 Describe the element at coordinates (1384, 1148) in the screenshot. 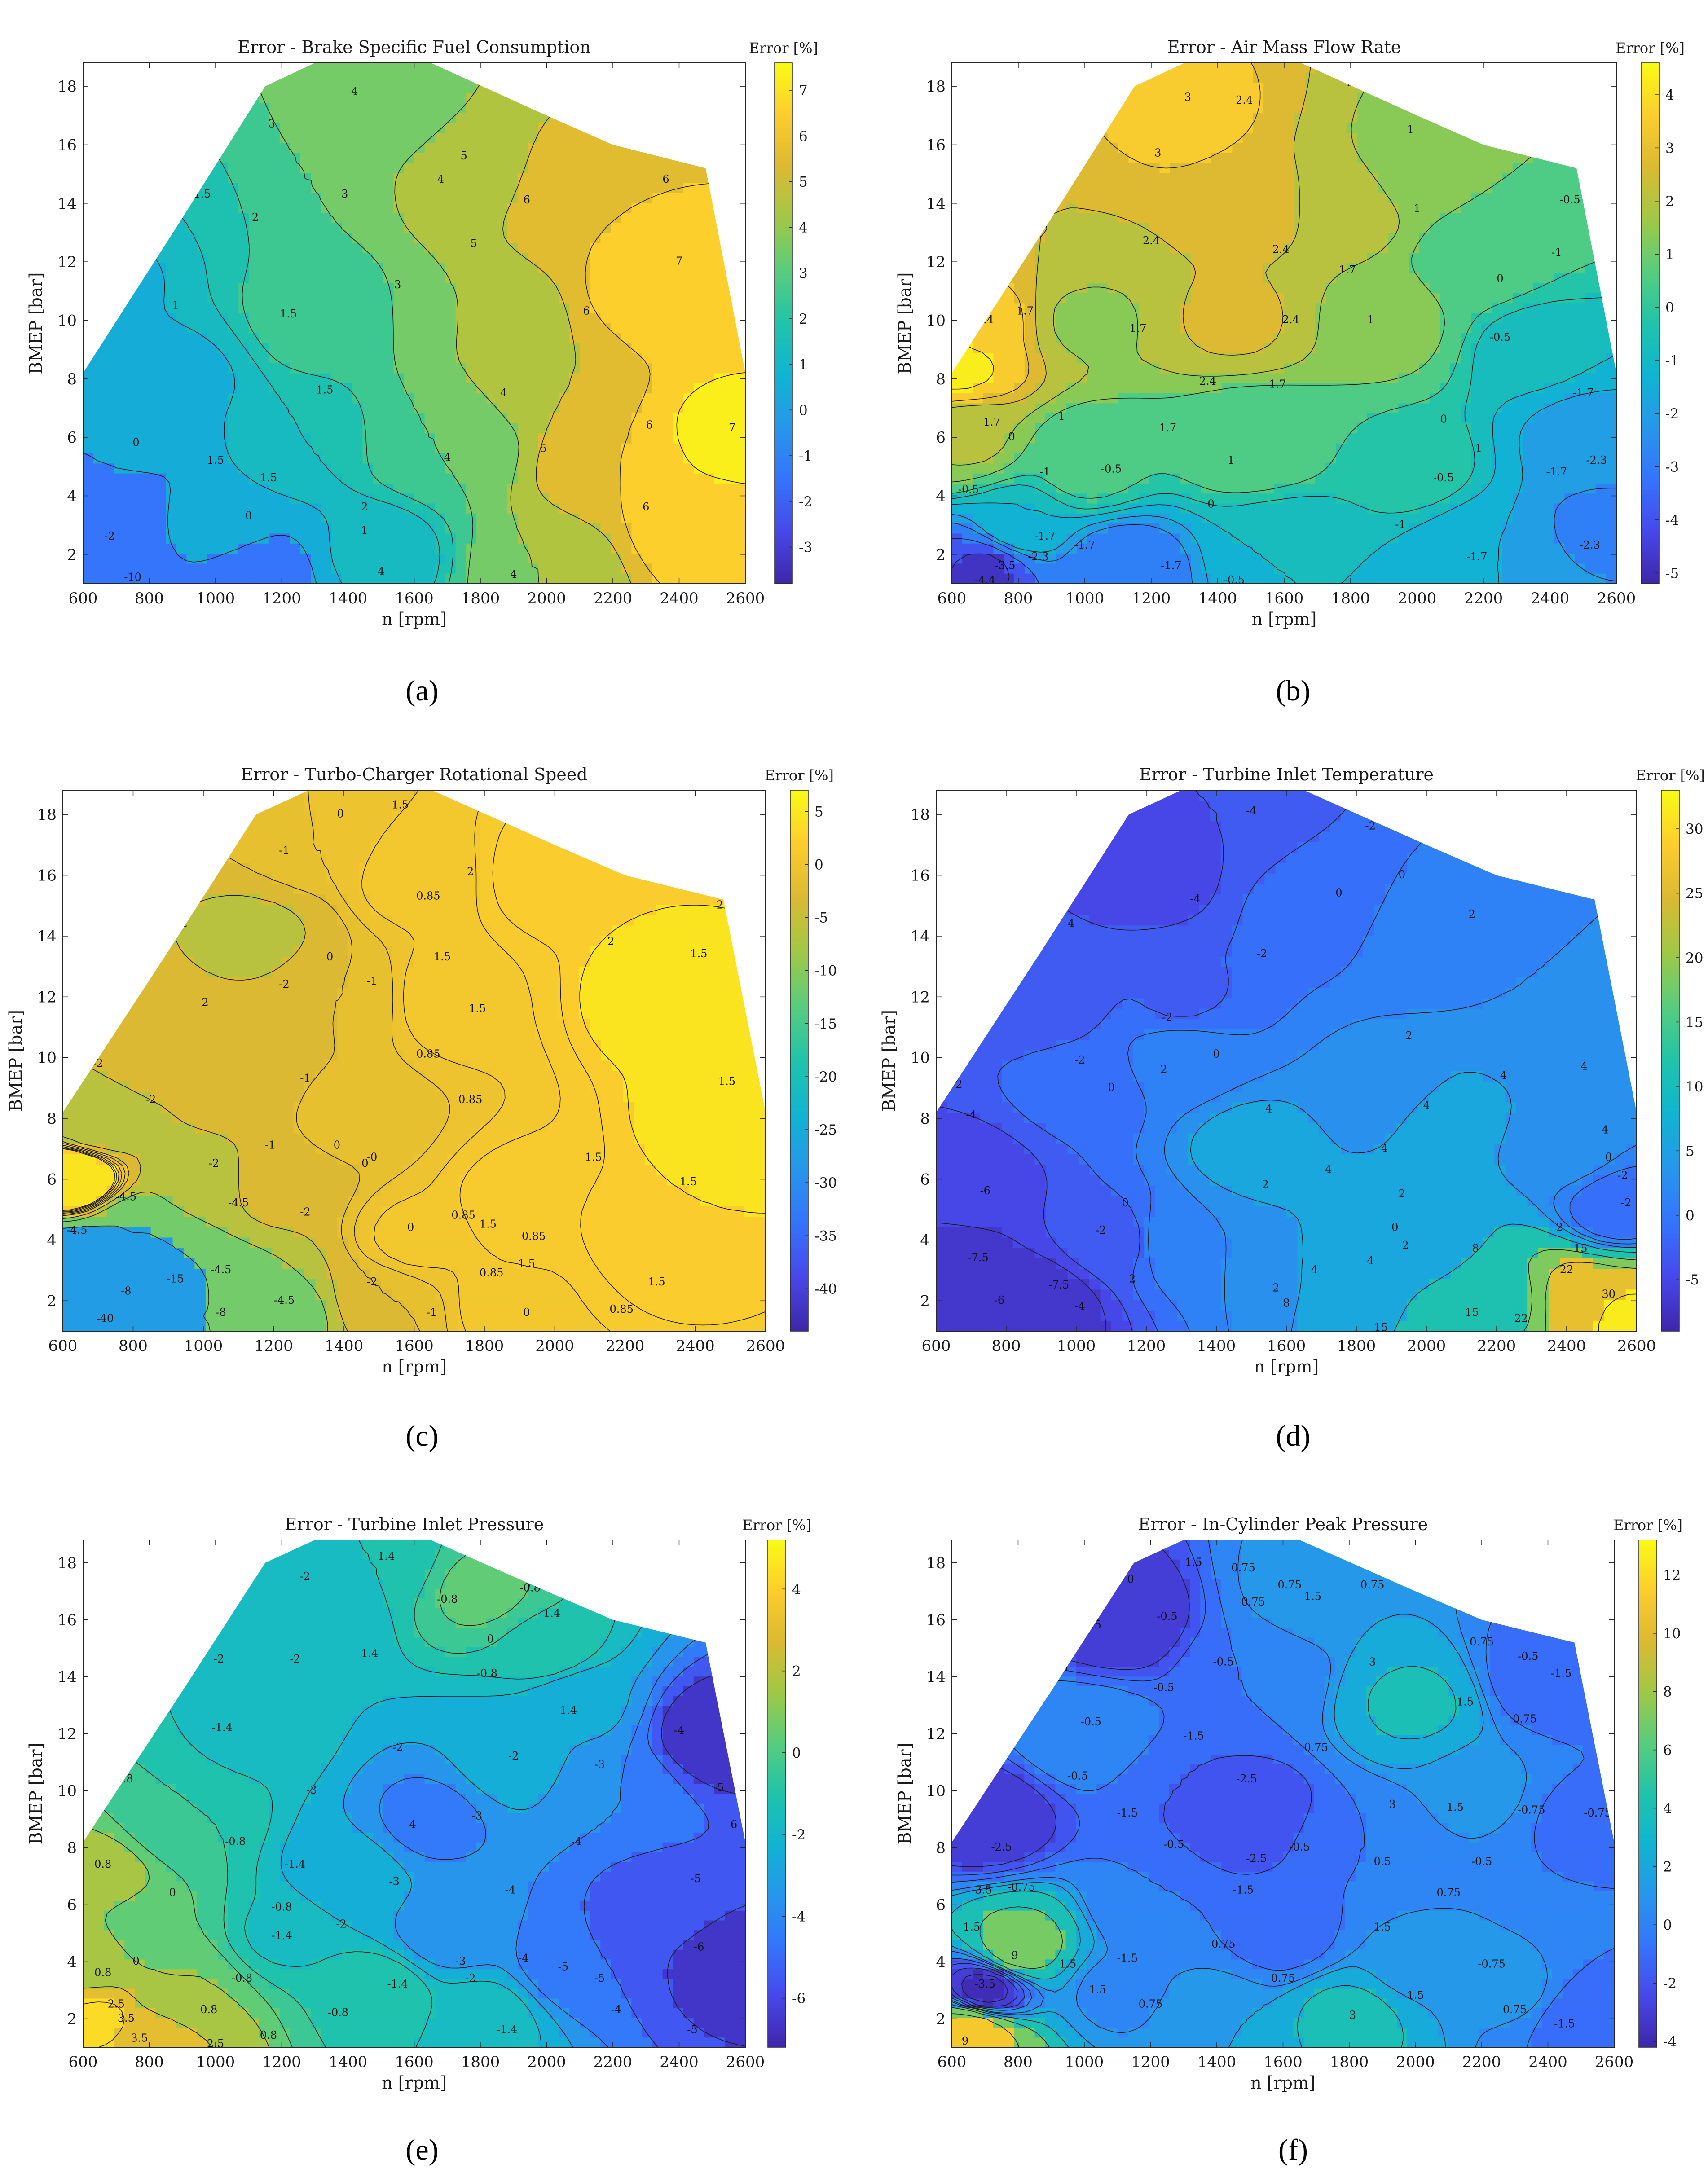

I see `contour-label: 4` at that location.